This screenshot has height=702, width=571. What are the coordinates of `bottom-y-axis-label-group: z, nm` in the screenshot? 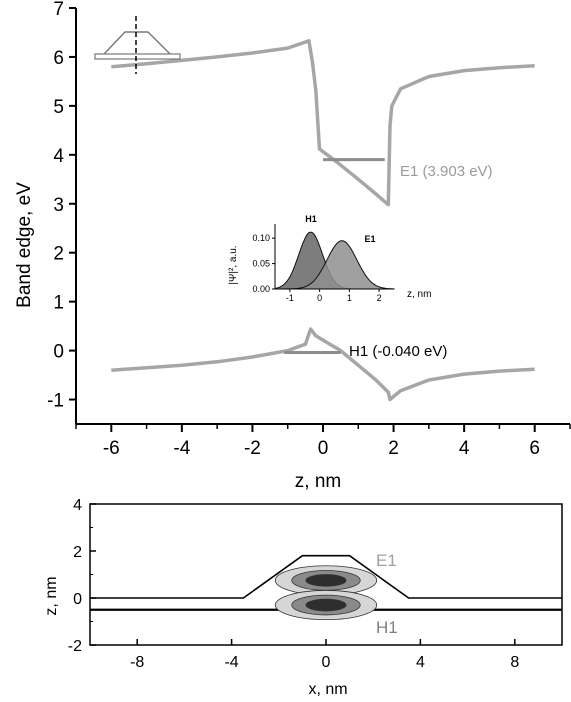 It's located at (51, 595).